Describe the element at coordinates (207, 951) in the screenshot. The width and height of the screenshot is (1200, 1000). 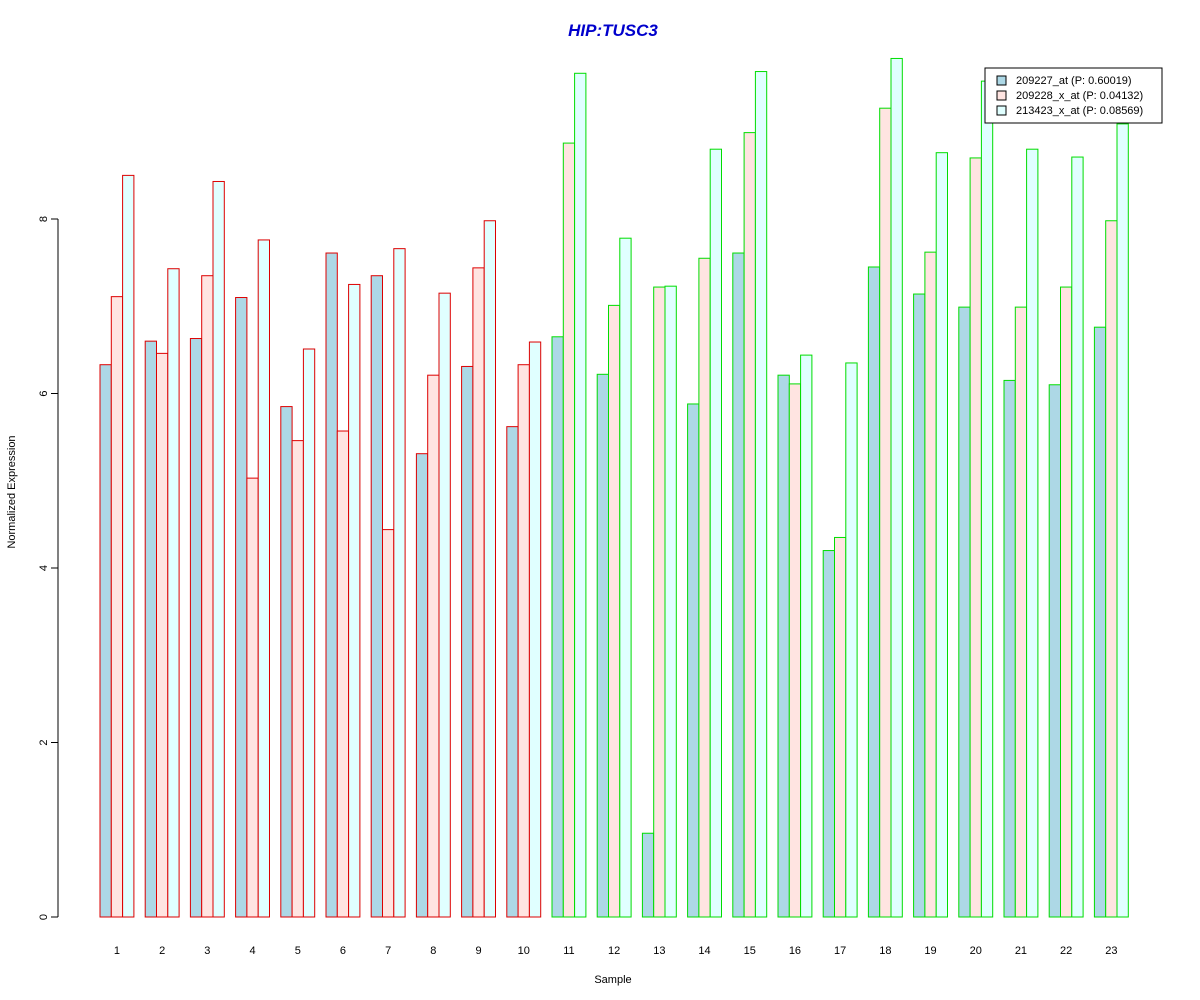
I see `x-tick-label-3: 3` at that location.